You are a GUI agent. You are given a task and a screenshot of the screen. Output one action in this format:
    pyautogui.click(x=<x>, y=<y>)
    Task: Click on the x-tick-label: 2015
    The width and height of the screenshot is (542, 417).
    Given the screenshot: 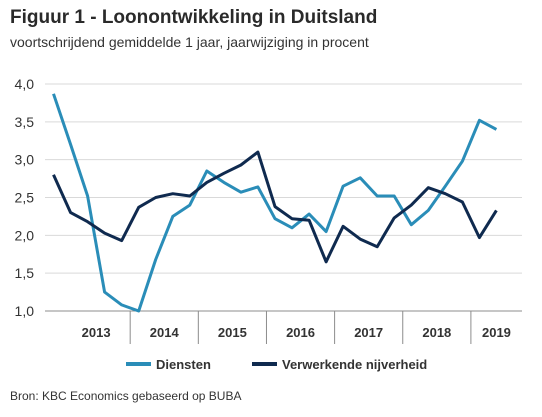 What is the action you would take?
    pyautogui.click(x=232, y=332)
    